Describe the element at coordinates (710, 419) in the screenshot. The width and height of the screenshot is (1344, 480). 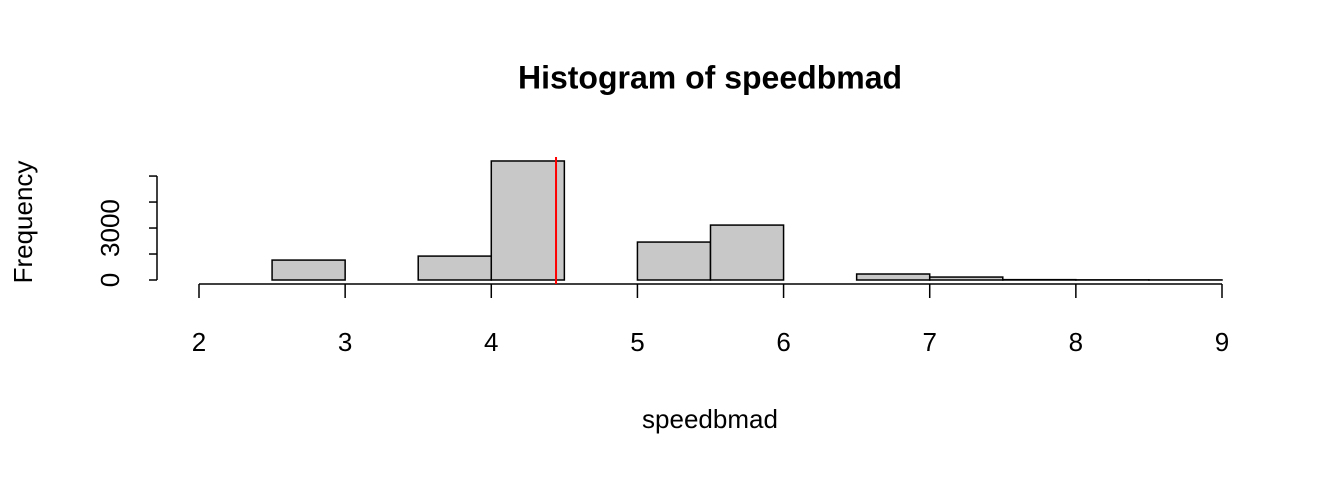
I see `x-axis-label: speedbmad` at that location.